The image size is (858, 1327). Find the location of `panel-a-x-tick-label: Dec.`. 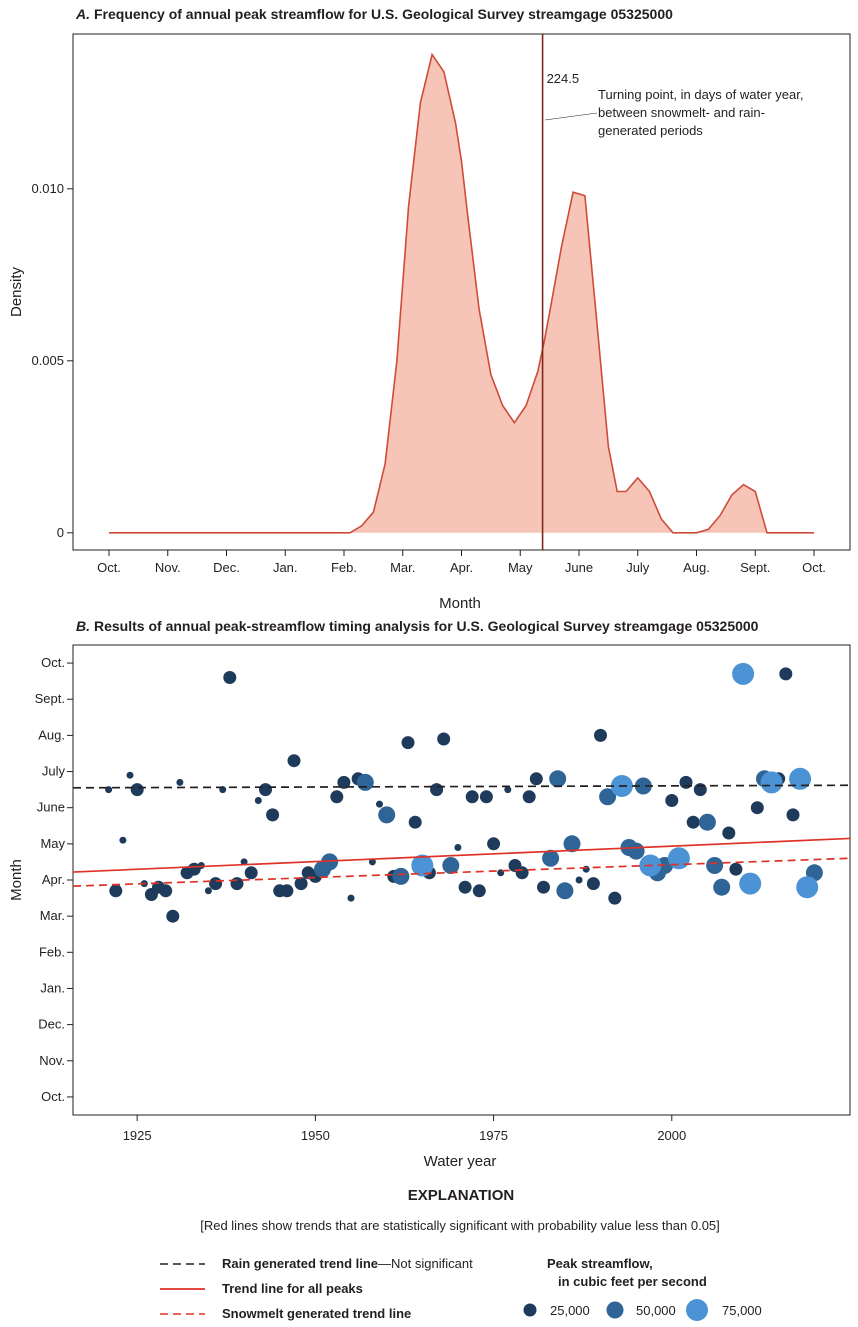

panel-a-x-tick-label: Dec. is located at coordinates (226, 567).